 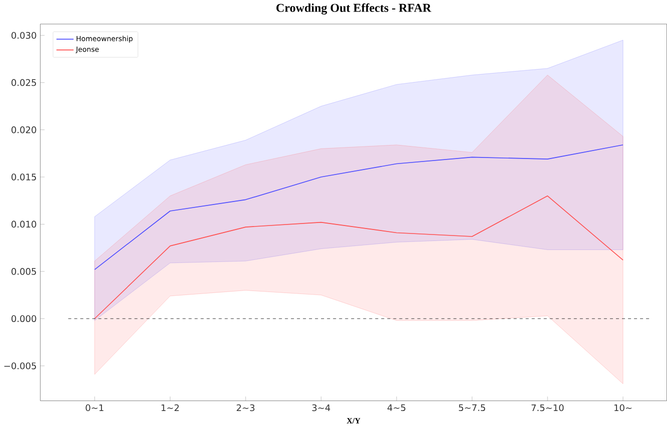 I want to click on x-axis-title: X/Y, so click(x=353, y=421).